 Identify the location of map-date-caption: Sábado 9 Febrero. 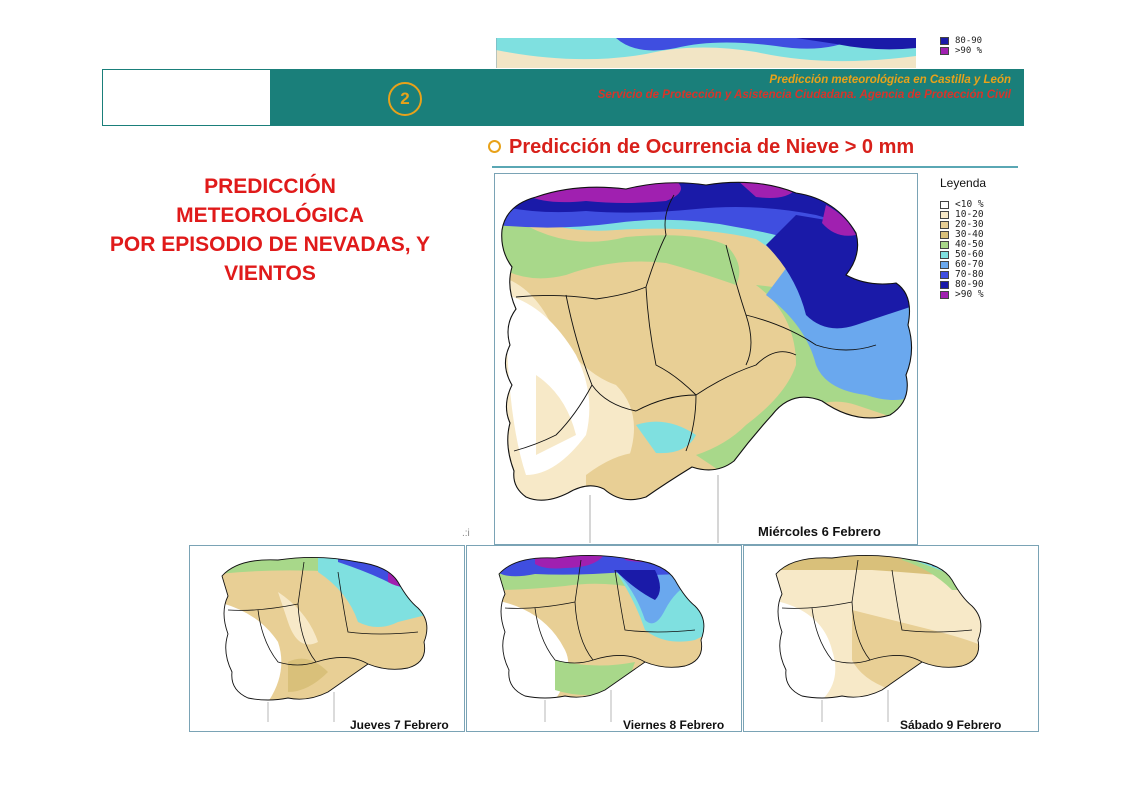
(951, 725).